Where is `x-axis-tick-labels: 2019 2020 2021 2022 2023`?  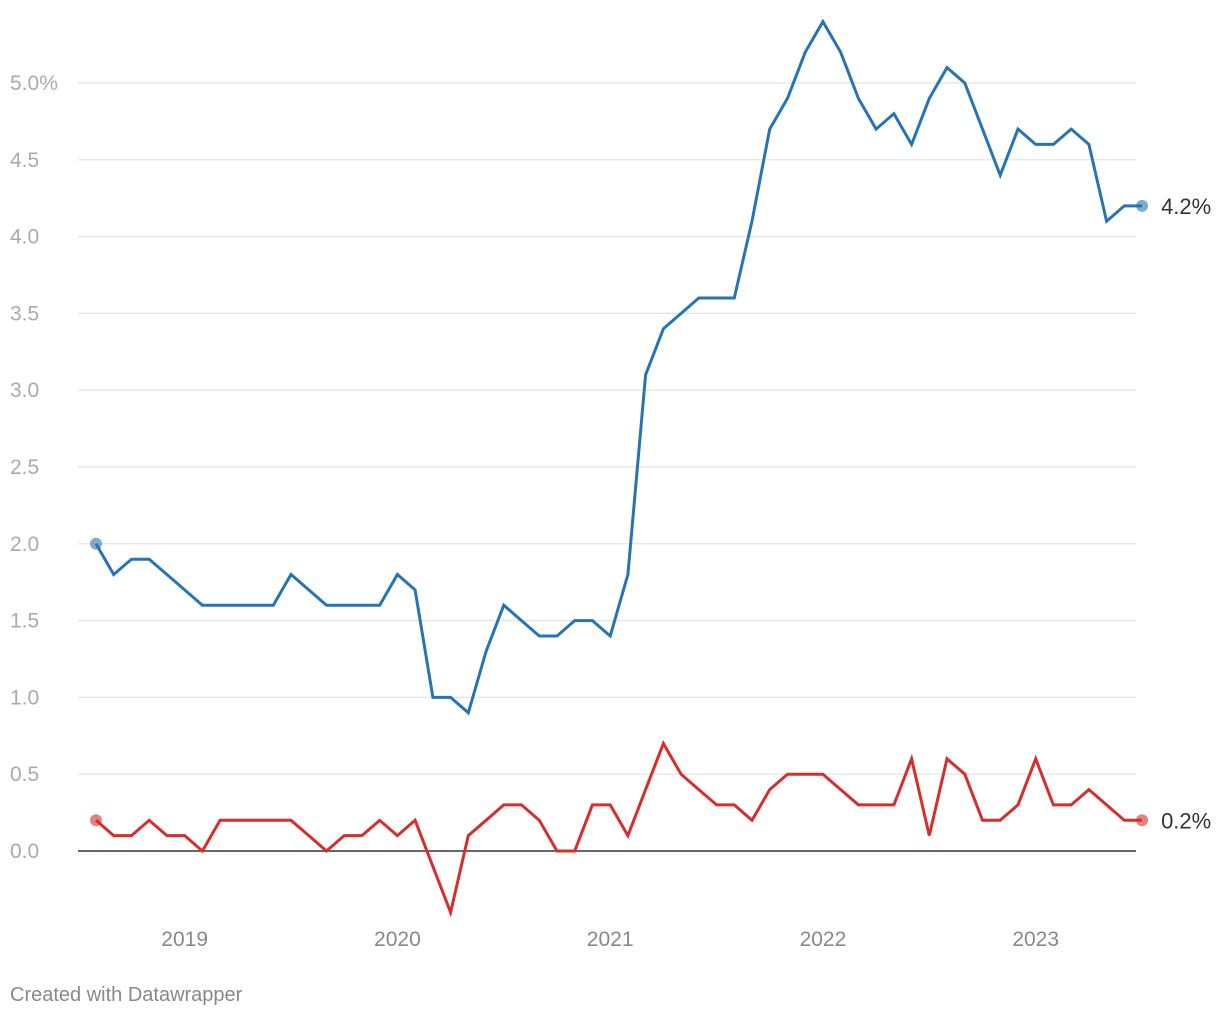 x-axis-tick-labels: 2019 2020 2021 2022 2023 is located at coordinates (610, 939).